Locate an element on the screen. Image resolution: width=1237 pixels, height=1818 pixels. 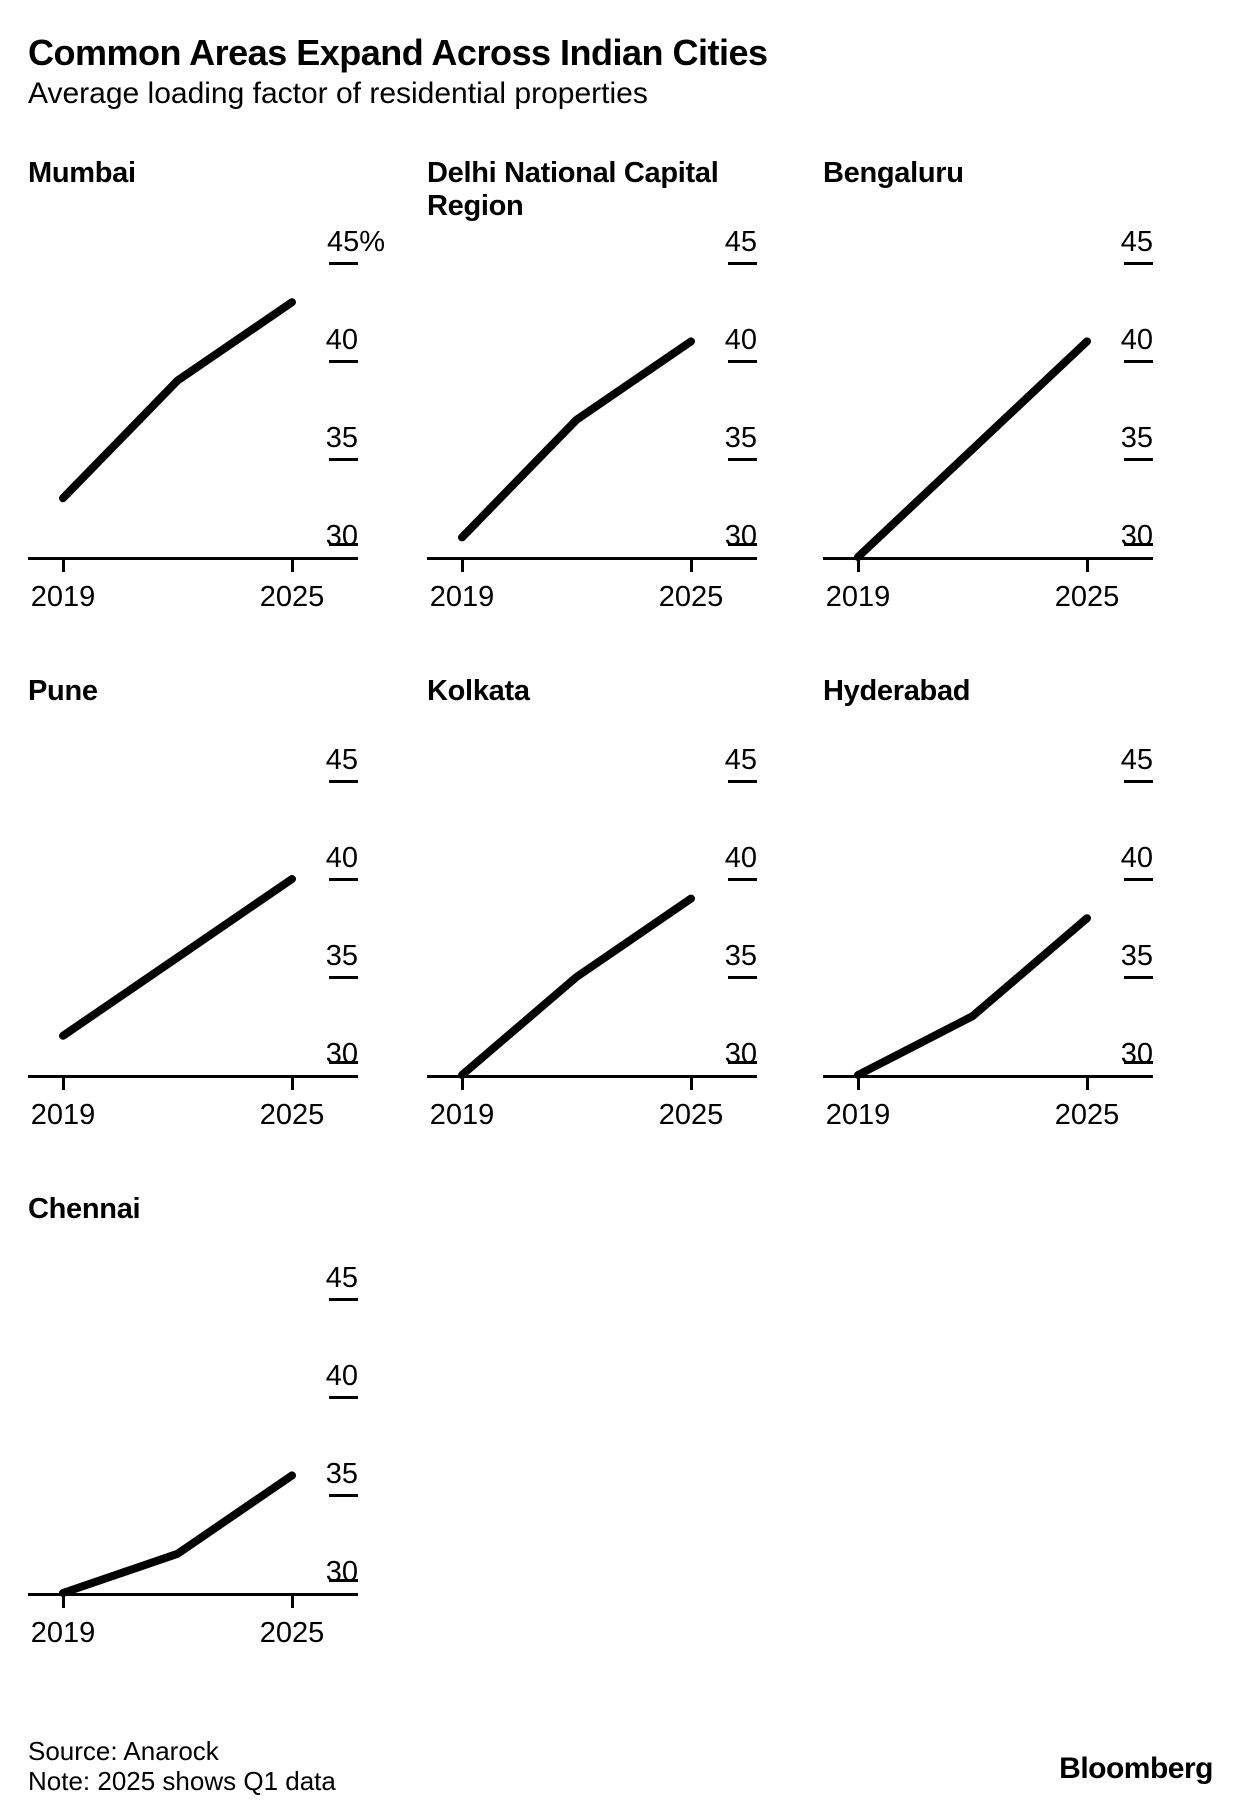
chart-bengaluru: Bengaluru 45 40 35 30 2019 2025 is located at coordinates (1013, 419).